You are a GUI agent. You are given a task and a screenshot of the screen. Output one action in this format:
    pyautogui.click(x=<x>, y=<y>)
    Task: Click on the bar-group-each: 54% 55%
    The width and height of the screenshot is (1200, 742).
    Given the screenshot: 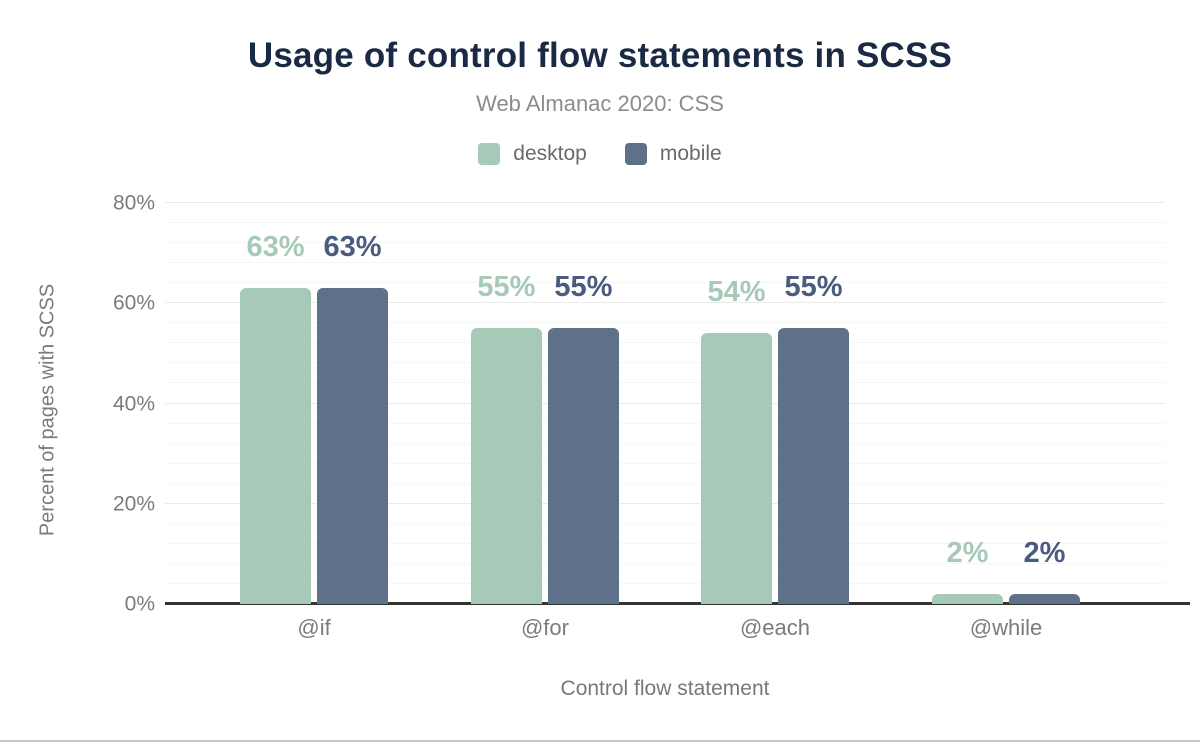 What is the action you would take?
    pyautogui.click(x=774, y=403)
    